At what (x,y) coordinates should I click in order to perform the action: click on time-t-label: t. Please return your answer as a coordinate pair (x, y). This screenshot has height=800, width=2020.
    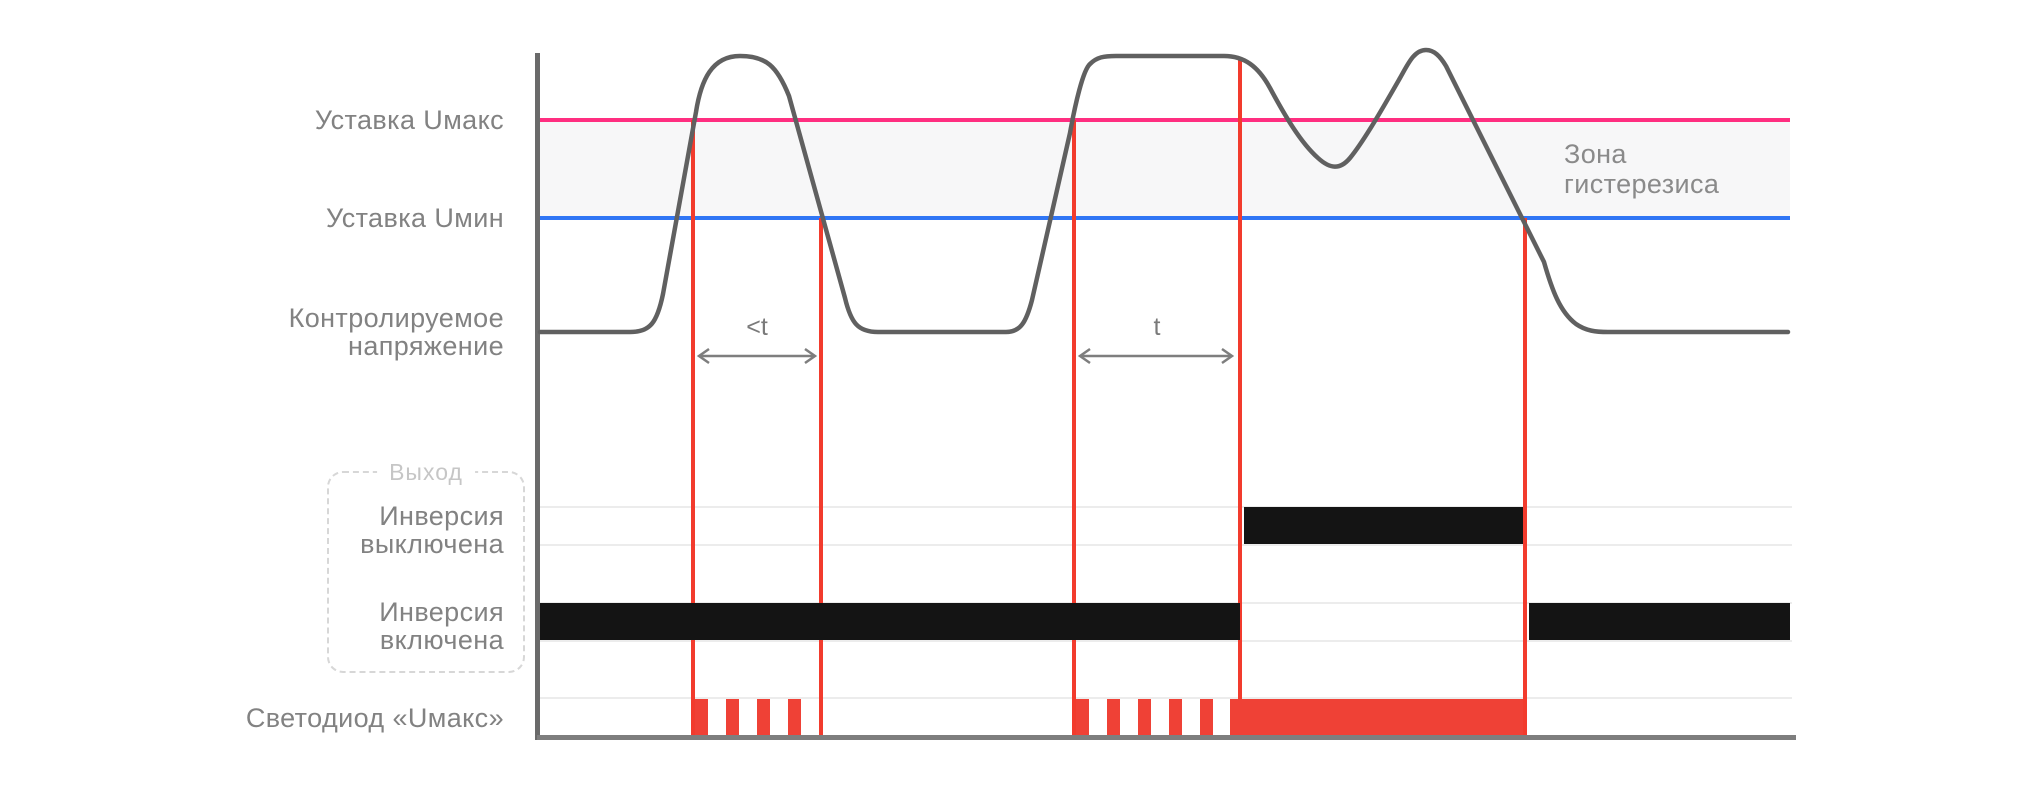
    Looking at the image, I should click on (1157, 327).